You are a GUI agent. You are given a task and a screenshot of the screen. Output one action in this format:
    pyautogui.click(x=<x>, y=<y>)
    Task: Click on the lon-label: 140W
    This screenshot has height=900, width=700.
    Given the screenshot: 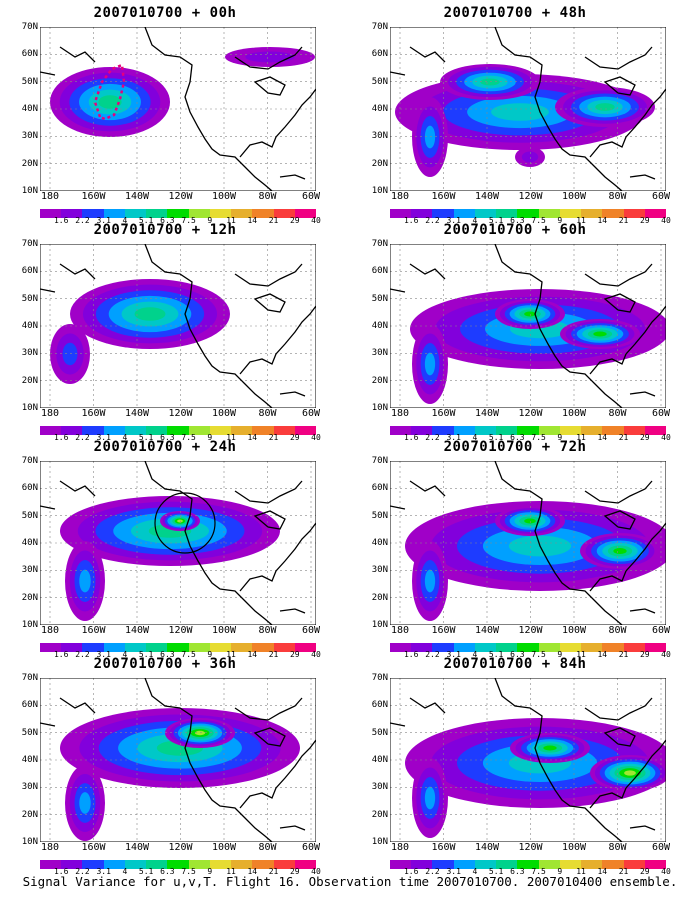 What is the action you would take?
    pyautogui.click(x=487, y=196)
    